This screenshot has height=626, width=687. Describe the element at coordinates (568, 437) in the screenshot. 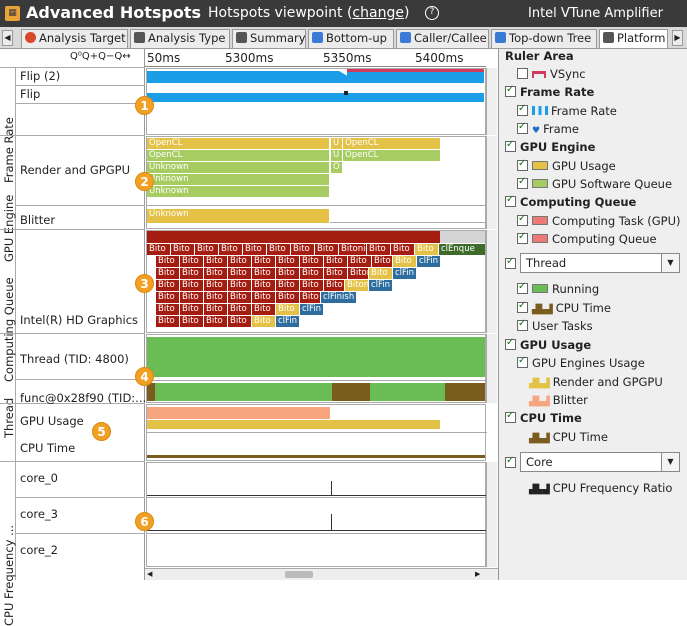

I see `cpu-time-legend: ▟▙▟ CPU Time` at that location.